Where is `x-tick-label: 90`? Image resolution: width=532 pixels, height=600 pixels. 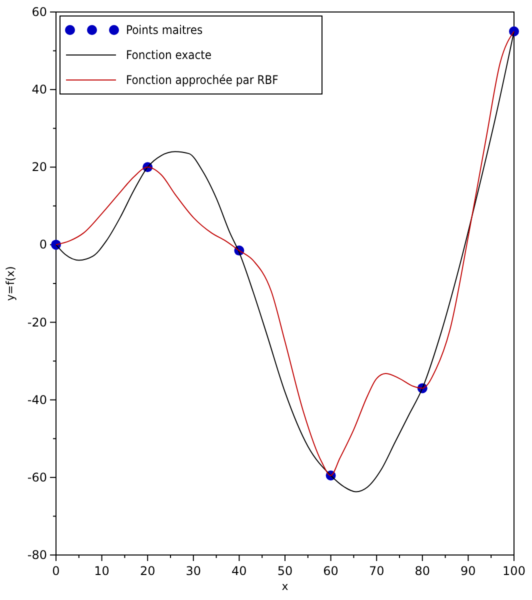 x-tick-label: 90 is located at coordinates (468, 571).